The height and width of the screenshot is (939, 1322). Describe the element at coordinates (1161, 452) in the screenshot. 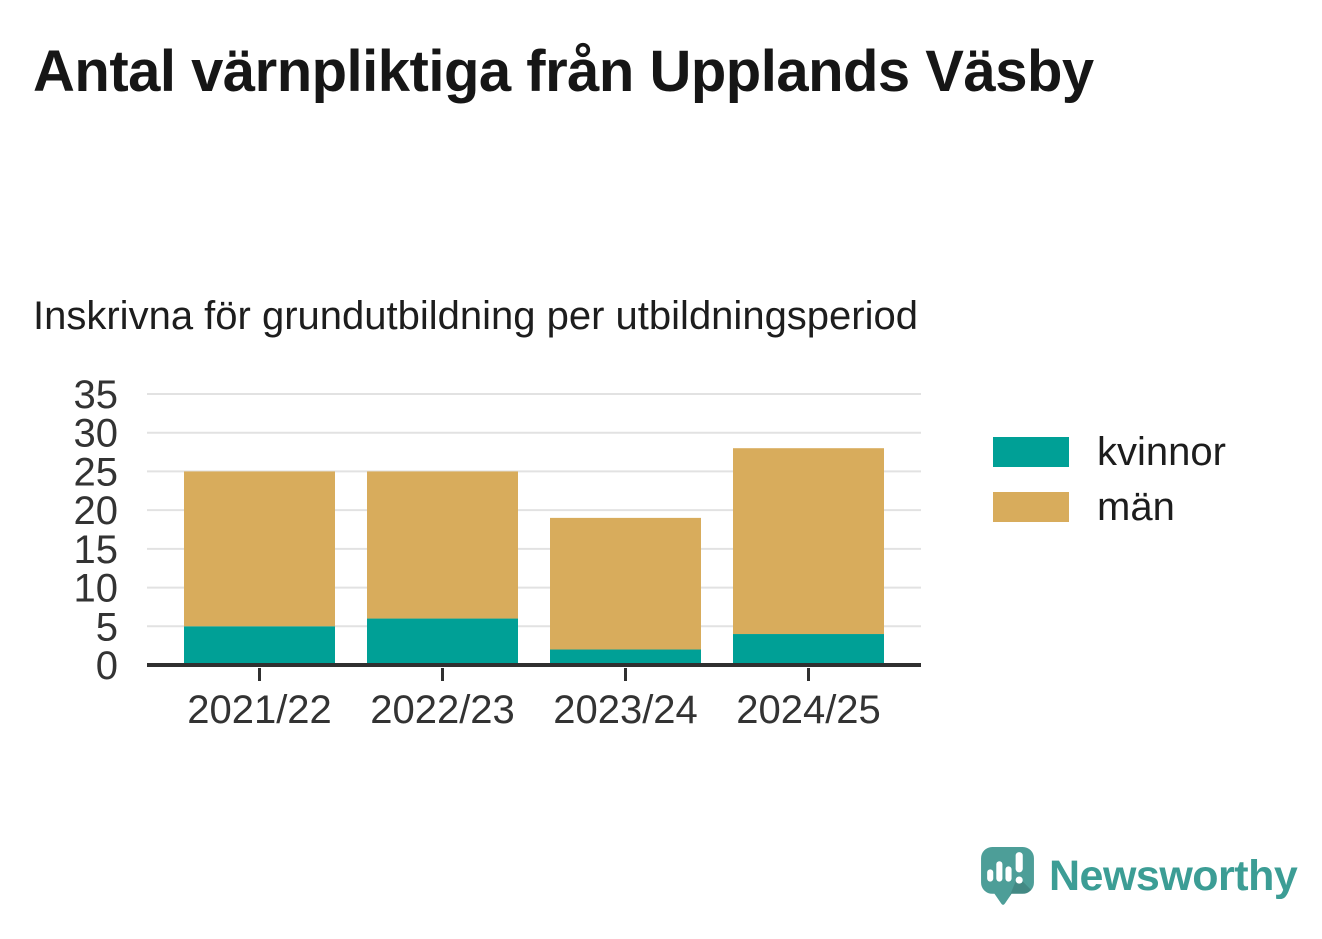

I see `legend-label-kvinnor: kvinnor` at that location.